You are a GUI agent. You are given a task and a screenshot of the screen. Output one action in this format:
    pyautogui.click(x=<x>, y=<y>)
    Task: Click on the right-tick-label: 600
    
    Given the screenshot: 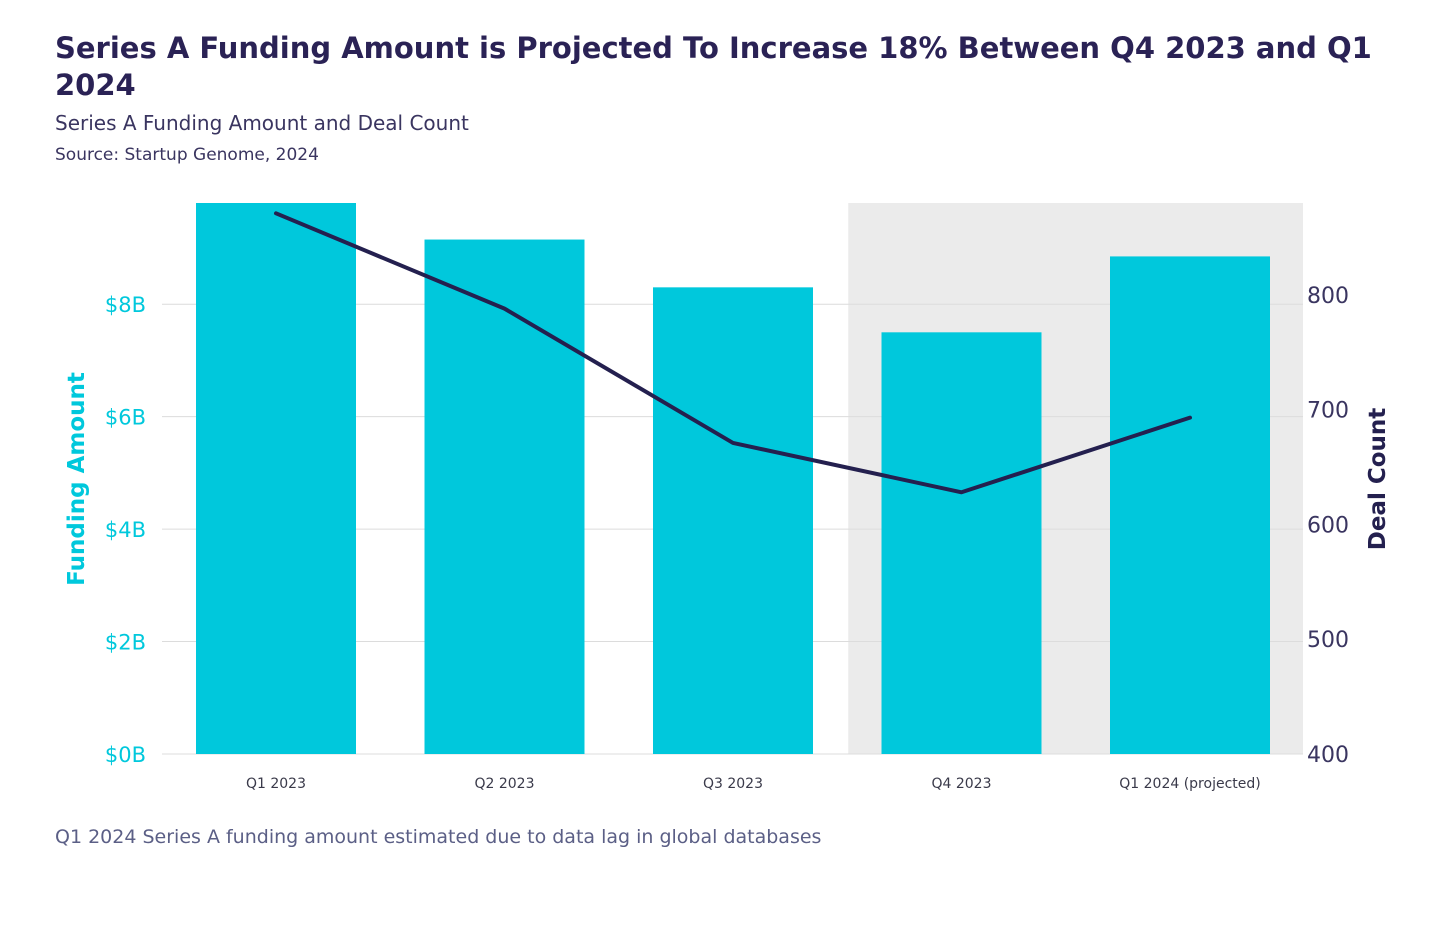 What is the action you would take?
    pyautogui.click(x=1328, y=525)
    